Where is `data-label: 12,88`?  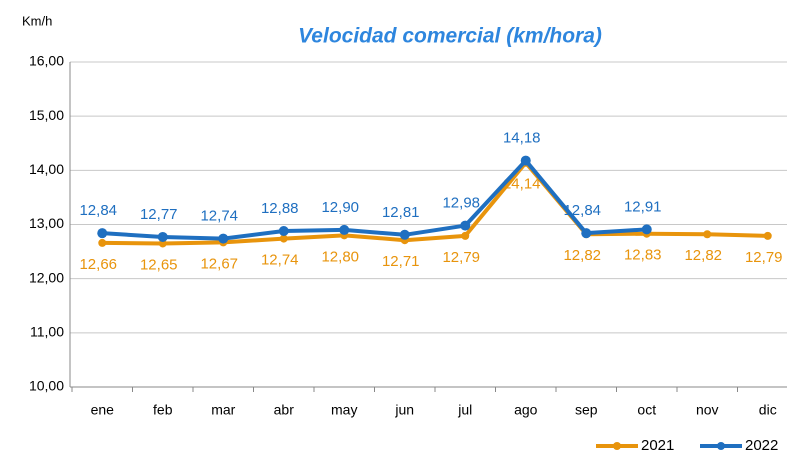 data-label: 12,88 is located at coordinates (280, 208).